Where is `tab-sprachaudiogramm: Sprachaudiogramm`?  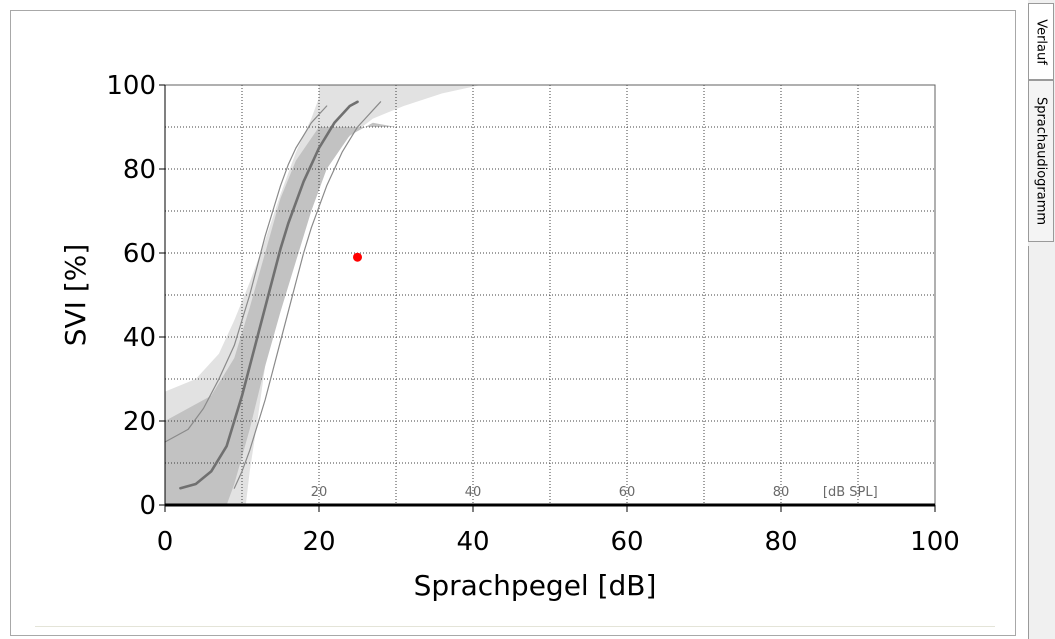 tab-sprachaudiogramm: Sprachaudiogramm is located at coordinates (1041, 161).